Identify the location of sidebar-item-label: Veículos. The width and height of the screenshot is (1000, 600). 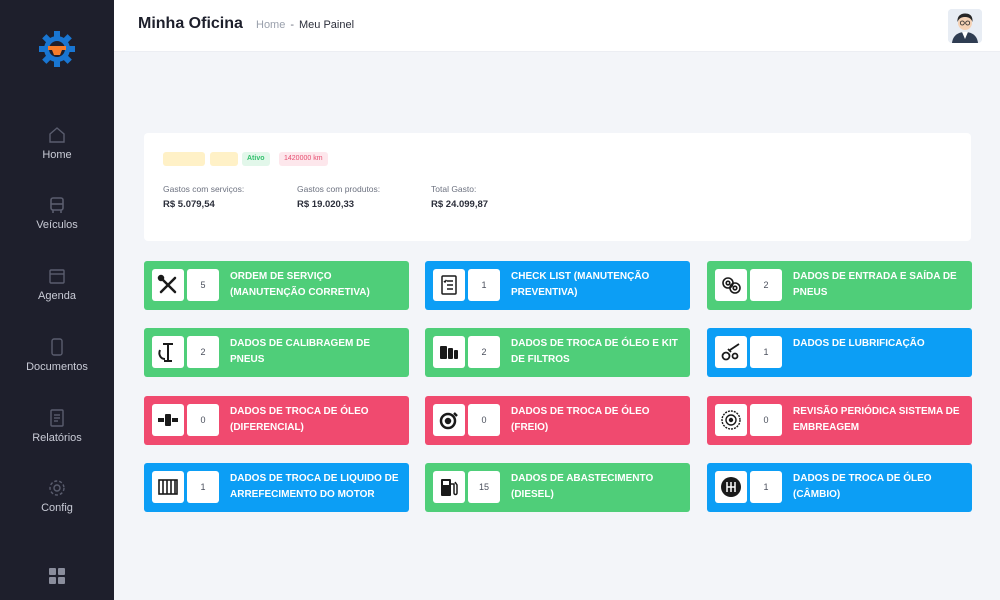
(57, 225).